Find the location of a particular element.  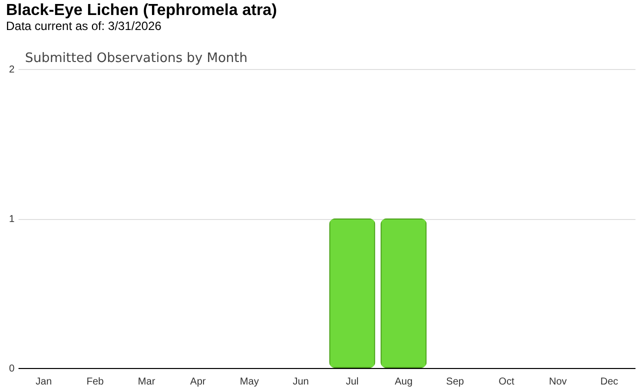

chart-subtitle: Data current as of: 3/31/2026 is located at coordinates (84, 26).